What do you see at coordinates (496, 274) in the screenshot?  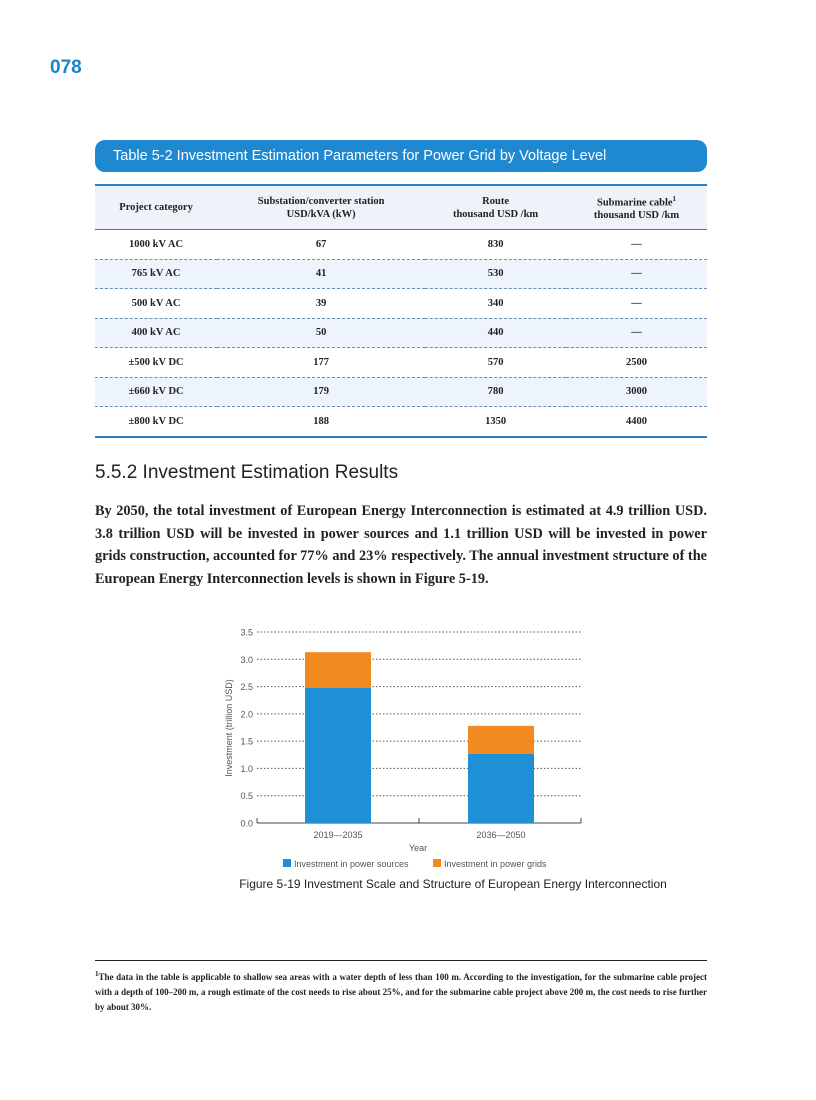 I see `table-cell: 530` at bounding box center [496, 274].